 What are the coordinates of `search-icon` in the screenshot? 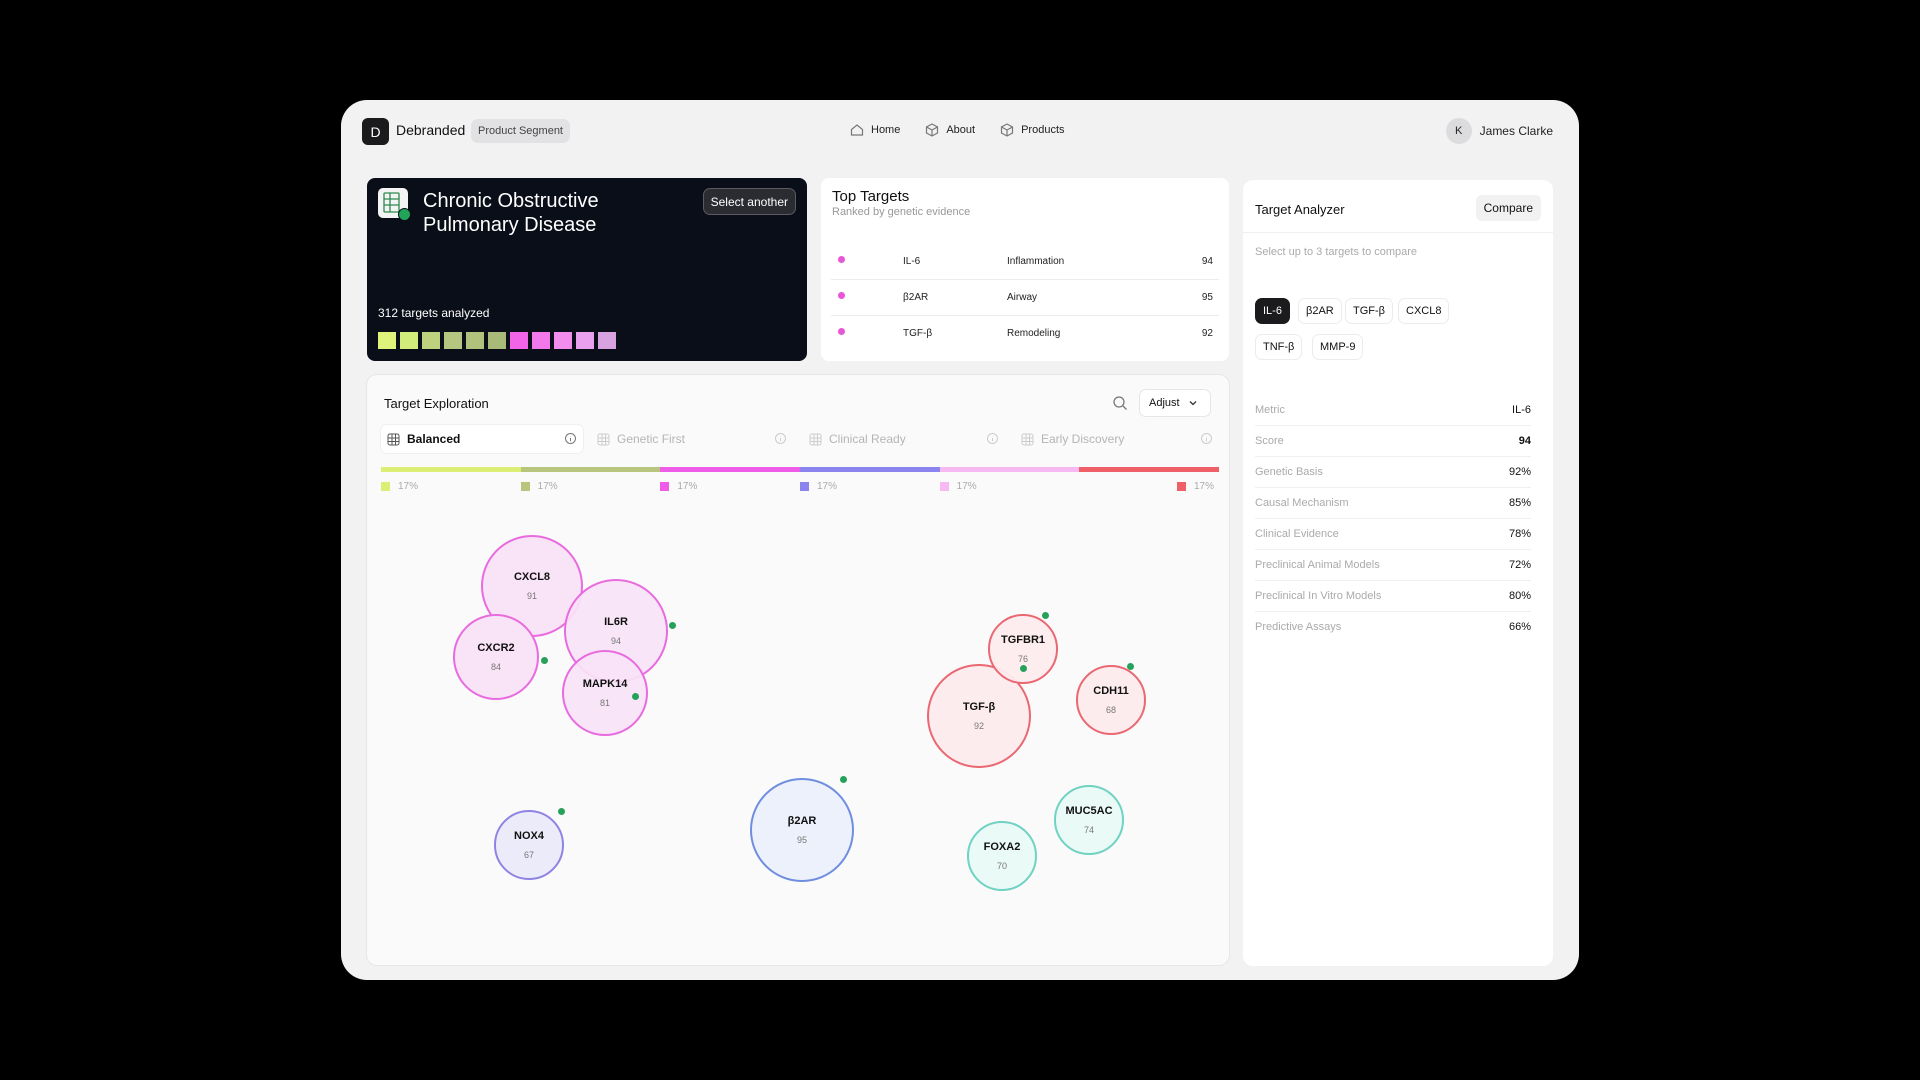 It's located at (1120, 403).